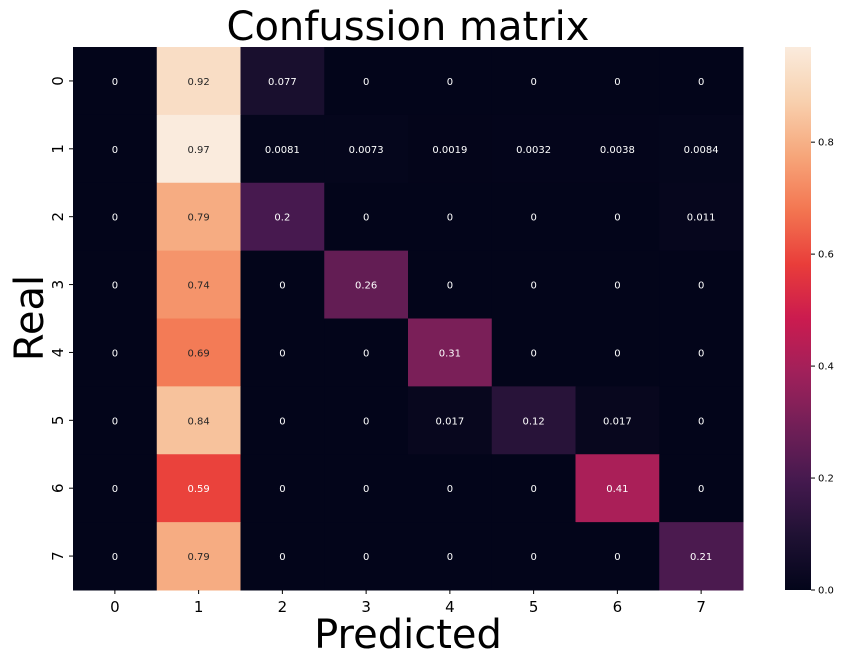 This screenshot has width=841, height=664. Describe the element at coordinates (198, 286) in the screenshot. I see `cell-annotation: 0.74` at that location.